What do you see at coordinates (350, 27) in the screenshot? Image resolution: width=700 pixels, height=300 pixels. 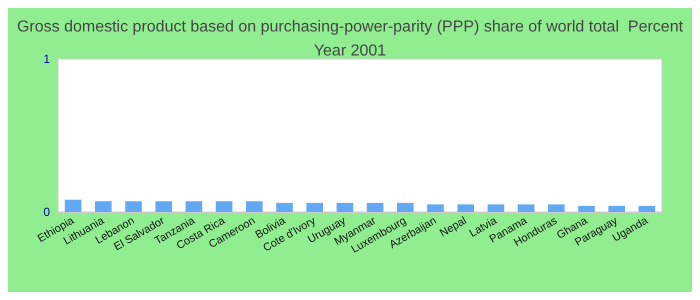 I see `chart-title: Gross domestic product based on purchasing-power-parity (PPP) share of world total Percent` at bounding box center [350, 27].